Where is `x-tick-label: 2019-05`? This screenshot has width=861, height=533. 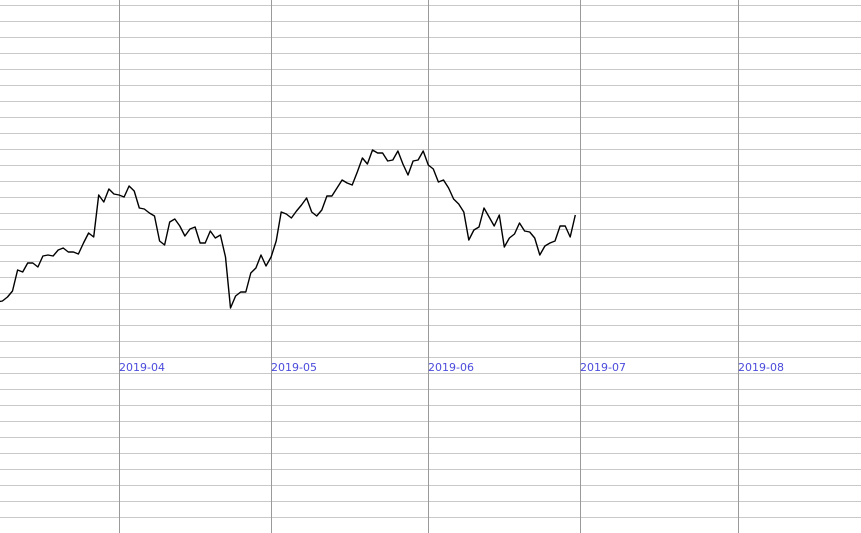
x-tick-label: 2019-05 is located at coordinates (294, 367).